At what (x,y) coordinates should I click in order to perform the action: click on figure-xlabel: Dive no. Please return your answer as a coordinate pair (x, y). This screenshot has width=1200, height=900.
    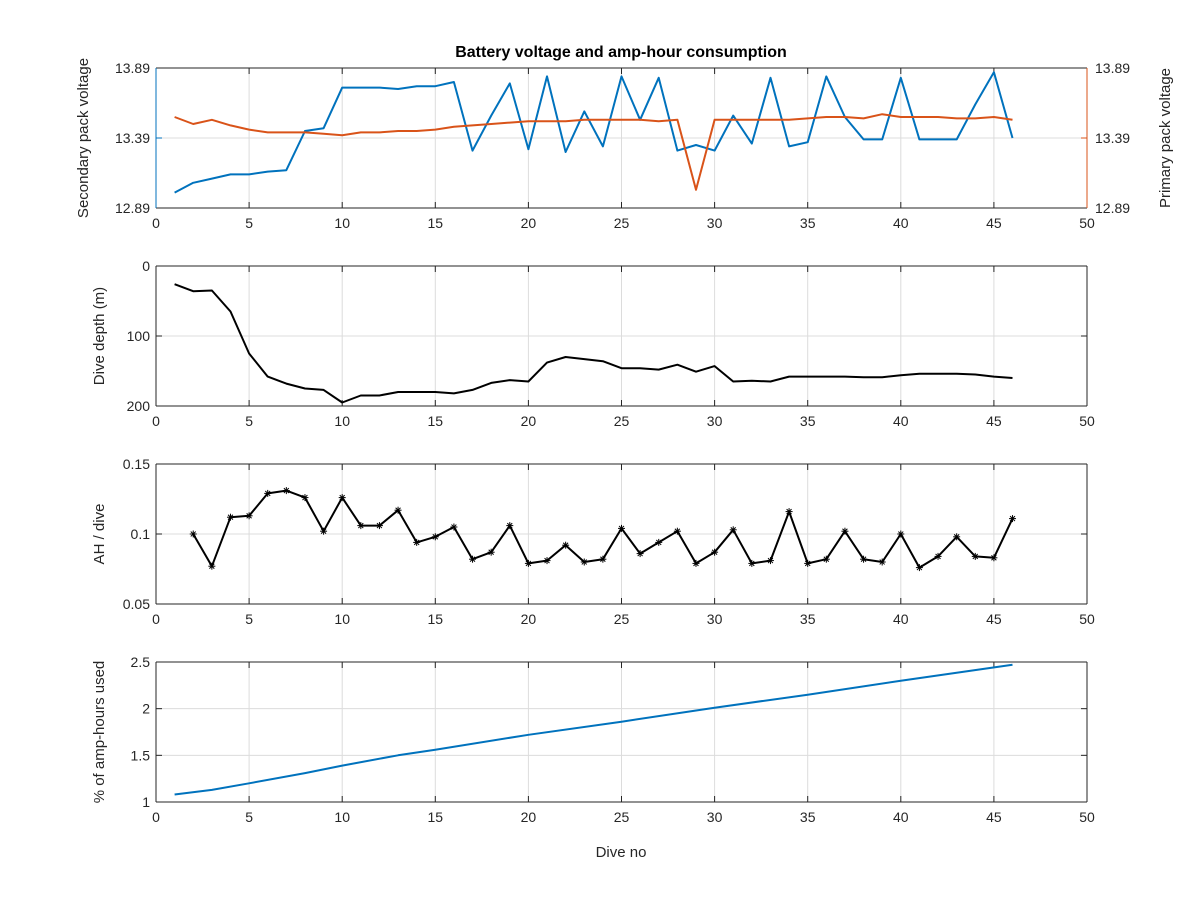
    Looking at the image, I should click on (621, 852).